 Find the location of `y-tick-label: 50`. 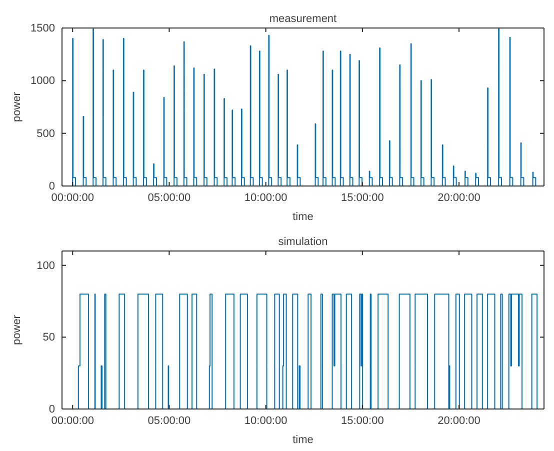

y-tick-label: 50 is located at coordinates (48, 338).